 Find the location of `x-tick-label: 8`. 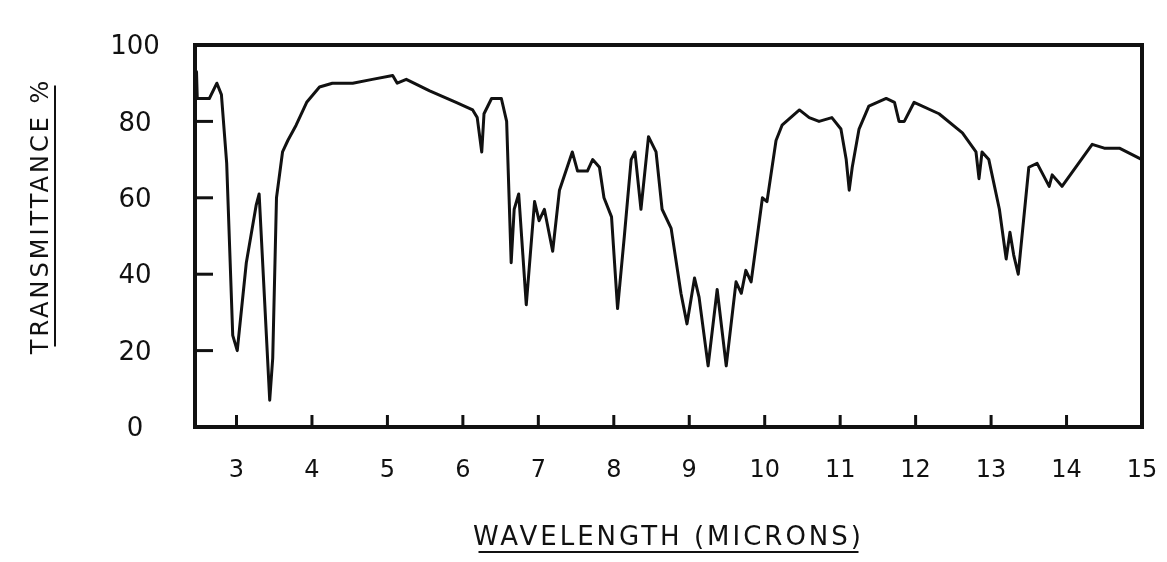

x-tick-label: 8 is located at coordinates (614, 469).